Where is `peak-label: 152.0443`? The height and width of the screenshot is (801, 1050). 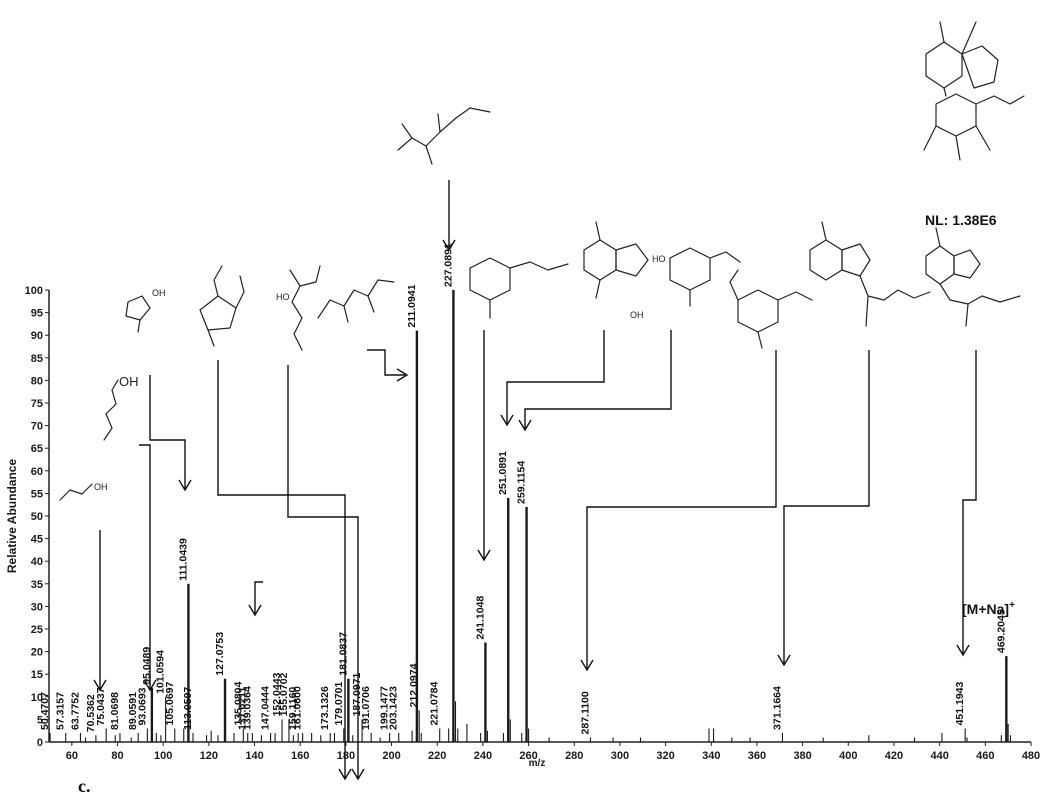 peak-label: 152.0443 is located at coordinates (277, 694).